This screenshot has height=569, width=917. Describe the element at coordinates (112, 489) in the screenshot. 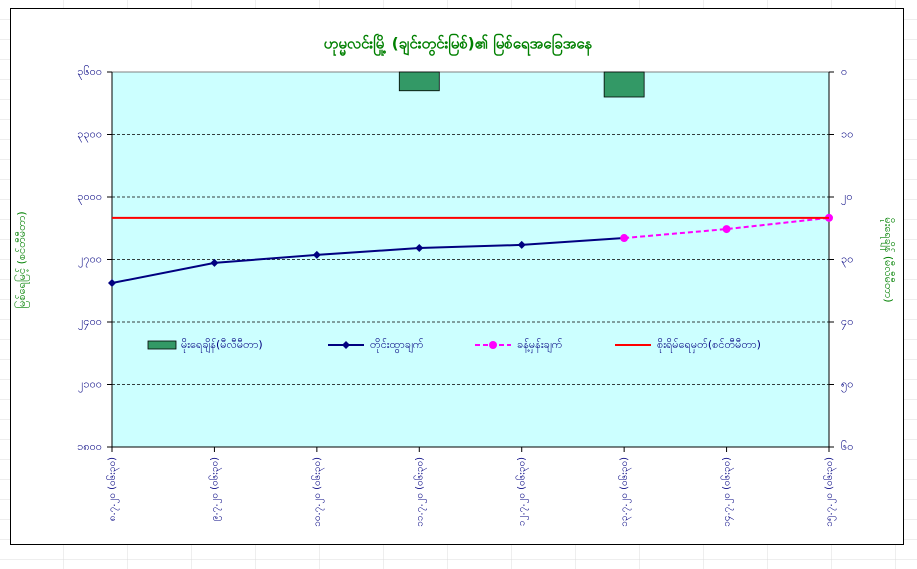

I see `x-tick-label: ၈.၇.၂၀ (၀၆း၃၀)` at that location.